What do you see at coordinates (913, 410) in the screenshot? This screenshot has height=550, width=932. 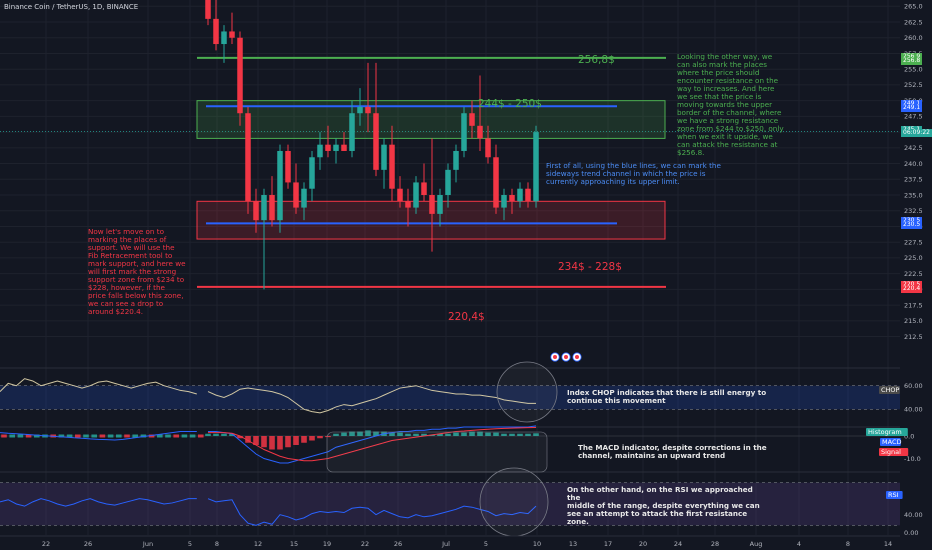 I see `chop-tick-label: 40.00` at bounding box center [913, 410].